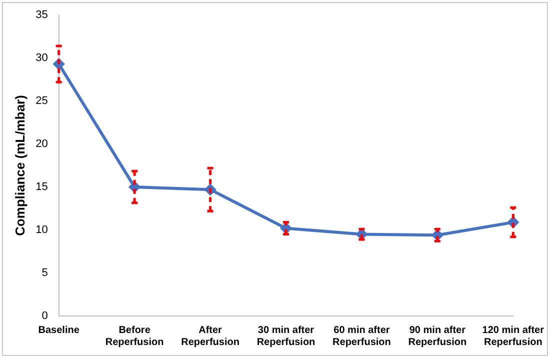 This screenshot has width=550, height=358. Describe the element at coordinates (42, 58) in the screenshot. I see `y-tick-label: 30` at that location.